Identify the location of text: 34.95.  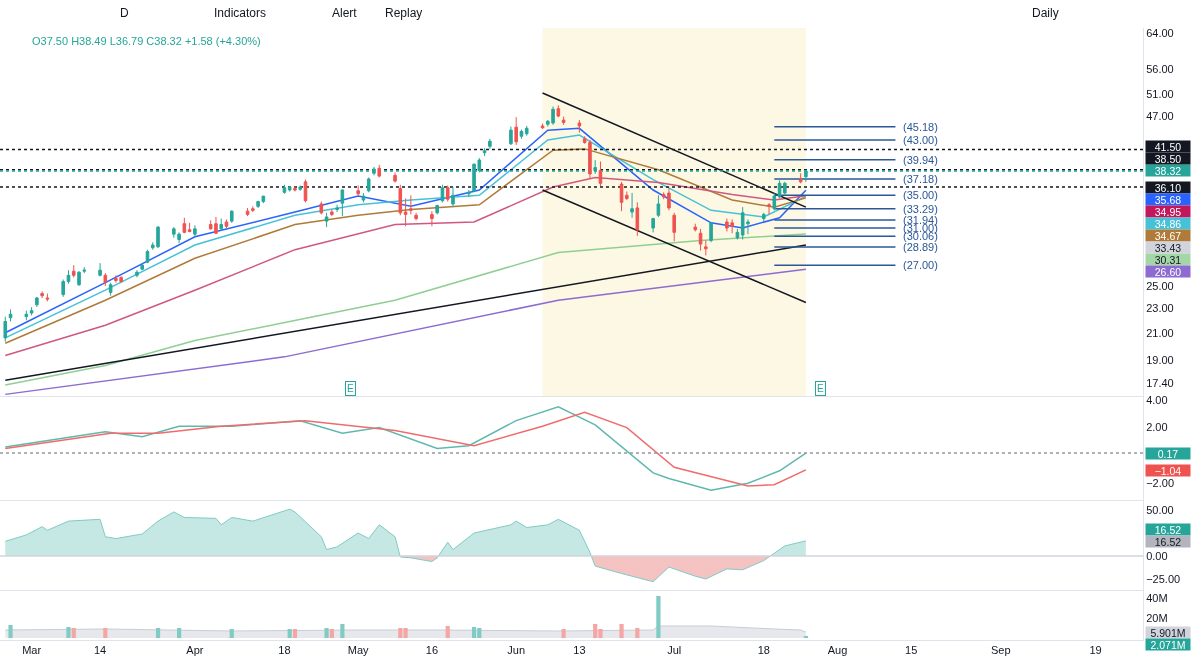
(1168, 211).